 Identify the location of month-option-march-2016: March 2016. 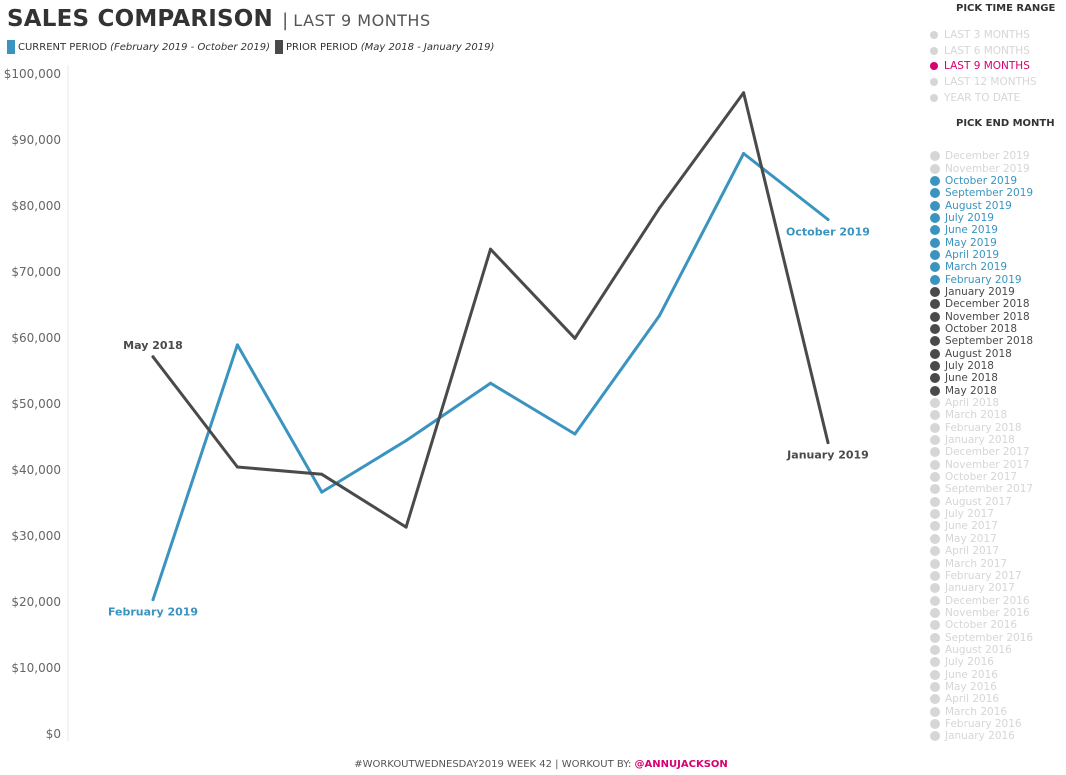
(981, 711).